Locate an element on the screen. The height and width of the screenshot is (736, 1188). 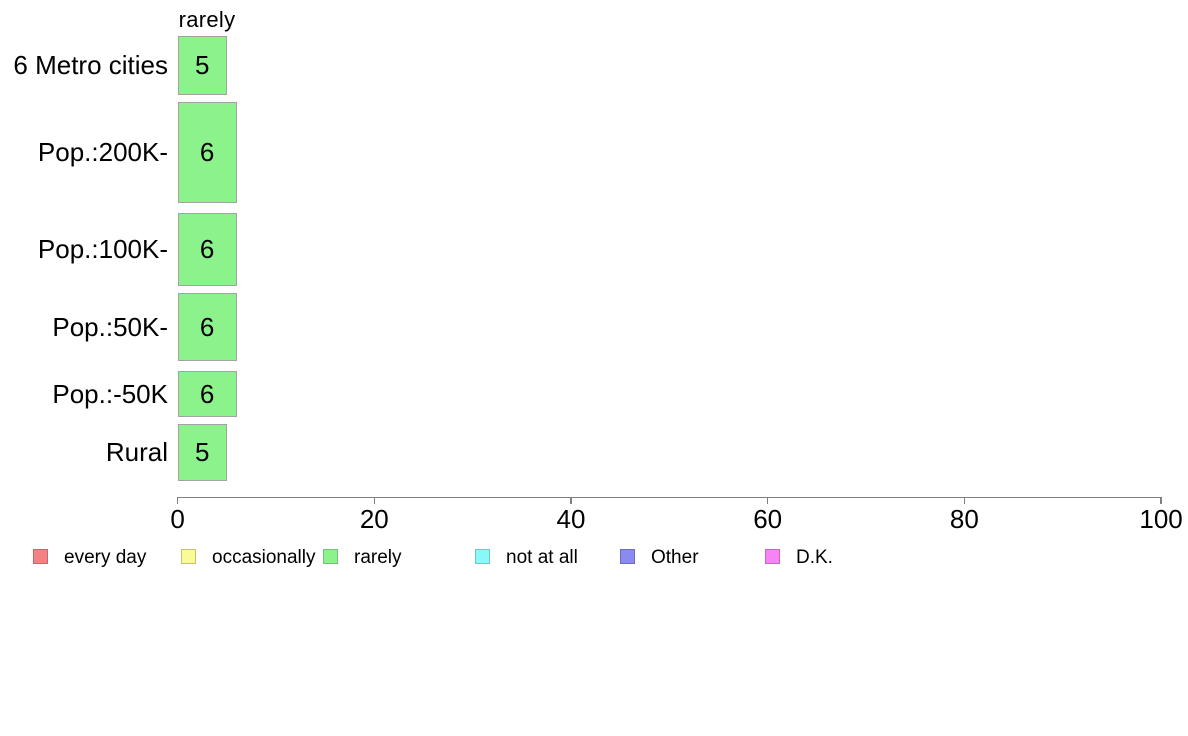
category-label: Pop.:100K- is located at coordinates (102, 249).